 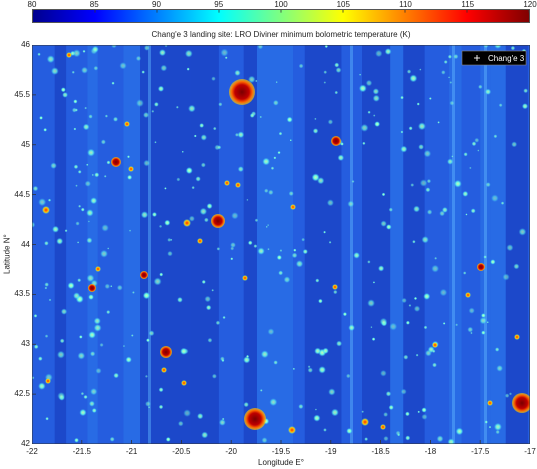 What do you see at coordinates (477, 58) in the screenshot?
I see `plus-icon` at bounding box center [477, 58].